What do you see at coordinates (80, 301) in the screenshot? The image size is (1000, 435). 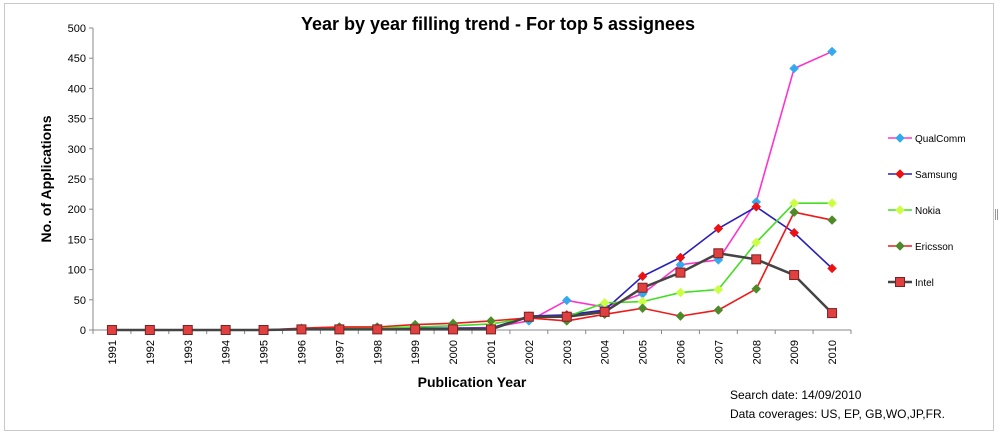 I see `y-tick-label: 50` at bounding box center [80, 301].